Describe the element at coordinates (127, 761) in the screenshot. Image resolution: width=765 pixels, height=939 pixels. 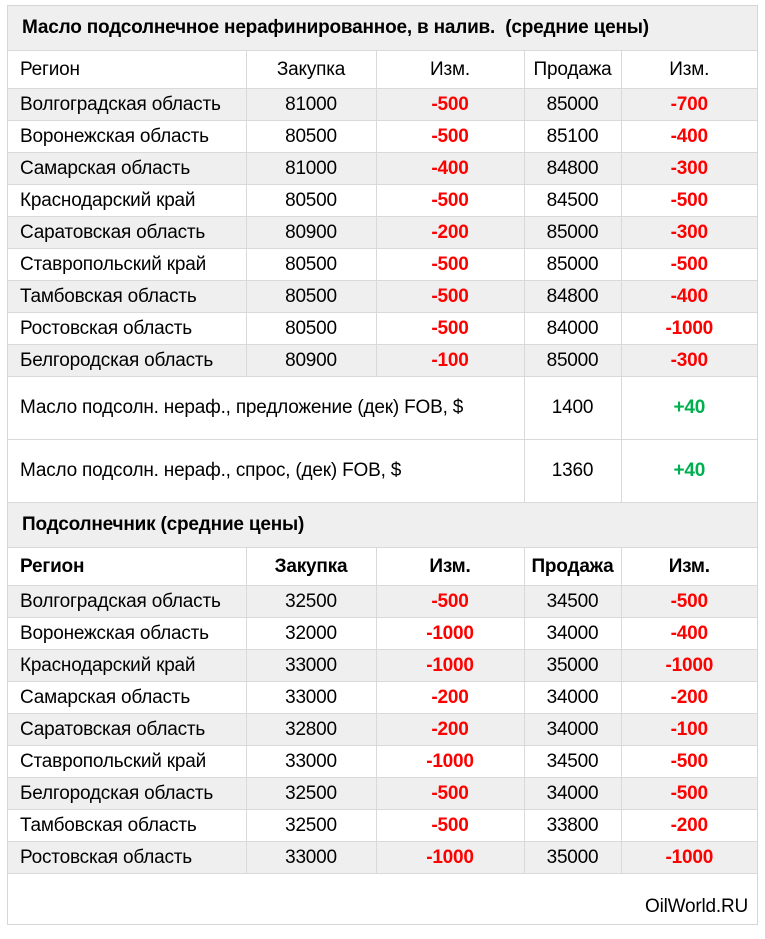
I see `region-cell: Ставропольский край` at that location.